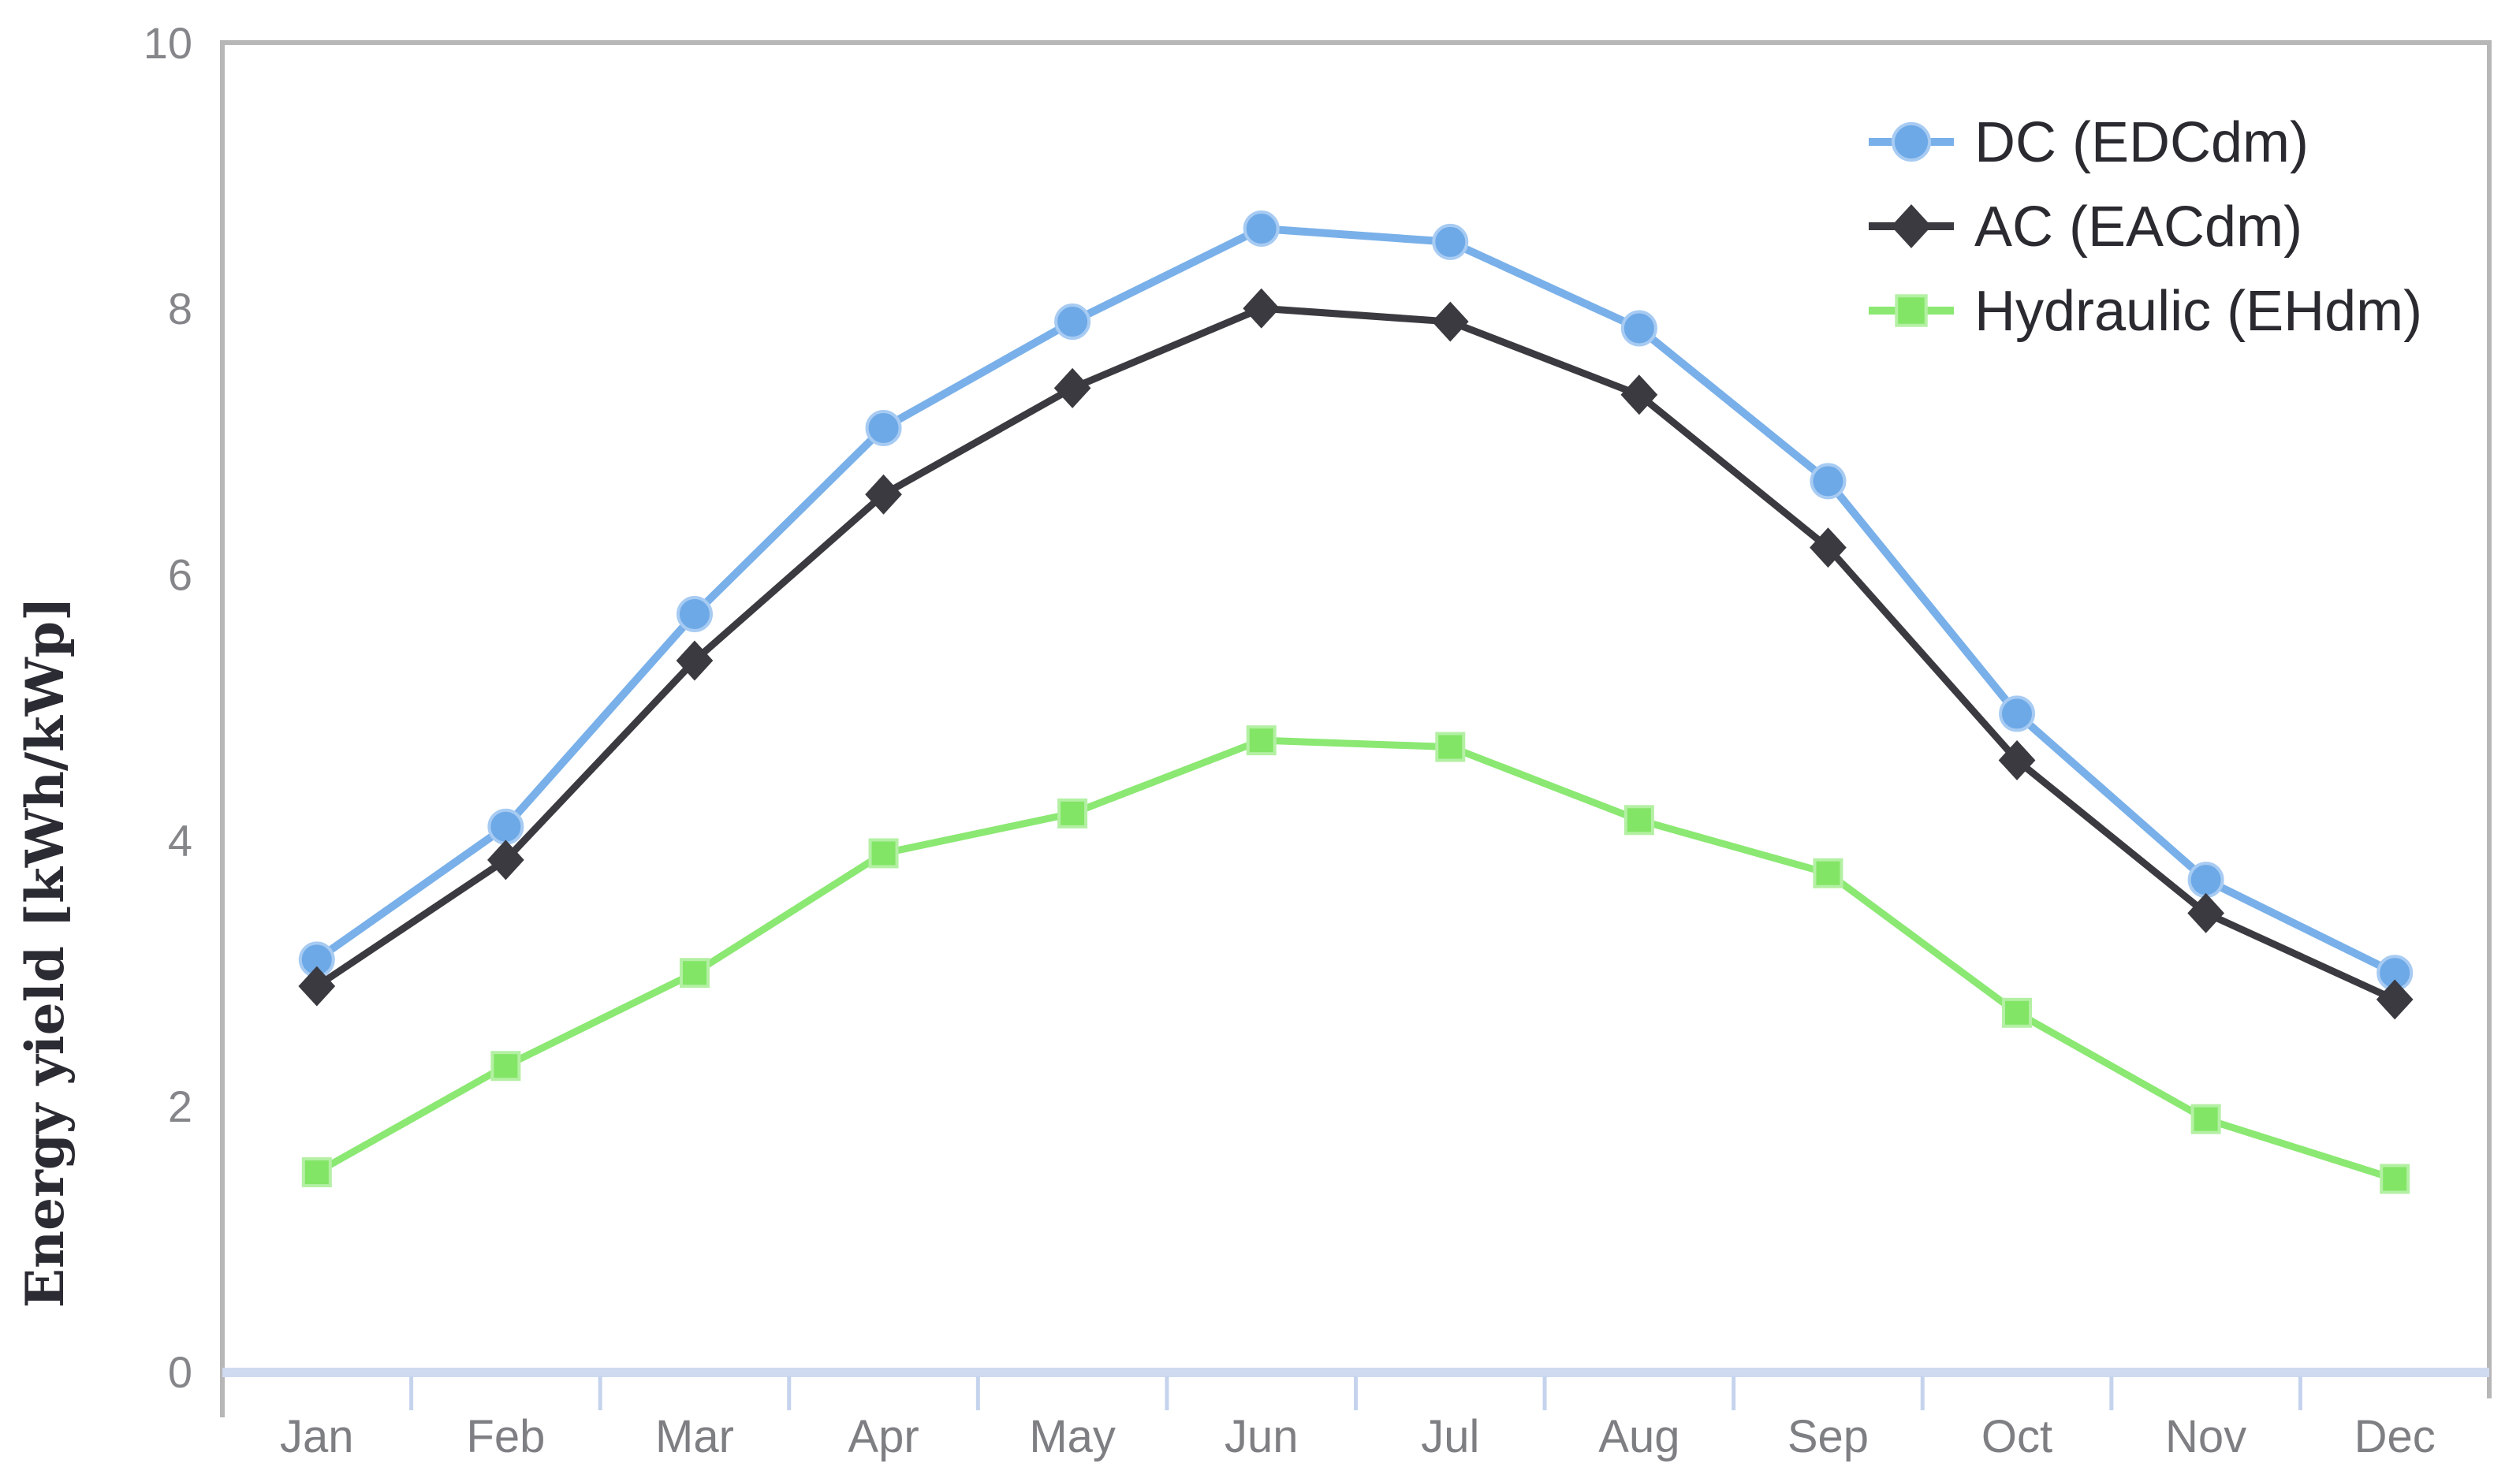 This screenshot has width=2520, height=1482. I want to click on x-tick-label: Sep, so click(1828, 1436).